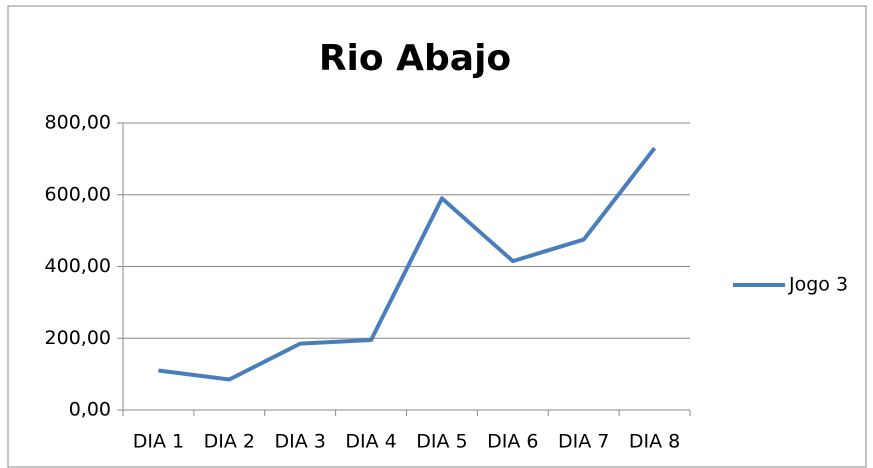  I want to click on x-tick-label: DIA 3, so click(300, 442).